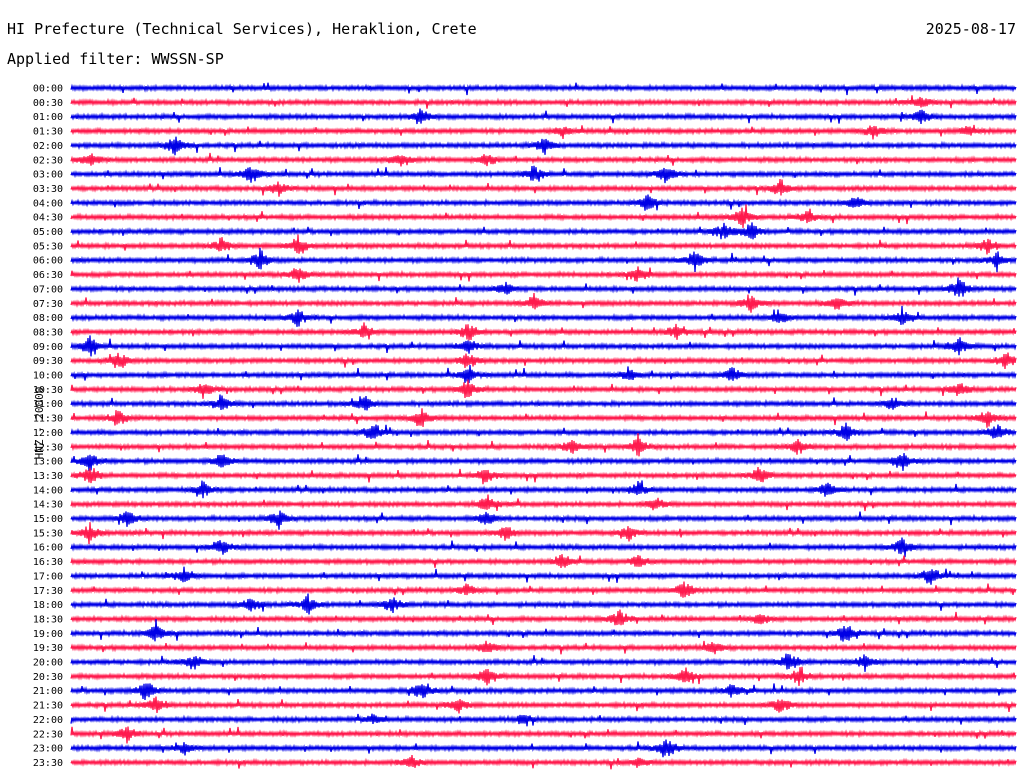 The height and width of the screenshot is (780, 1024). What do you see at coordinates (48, 519) in the screenshot?
I see `time-tick-label: 15:00` at bounding box center [48, 519].